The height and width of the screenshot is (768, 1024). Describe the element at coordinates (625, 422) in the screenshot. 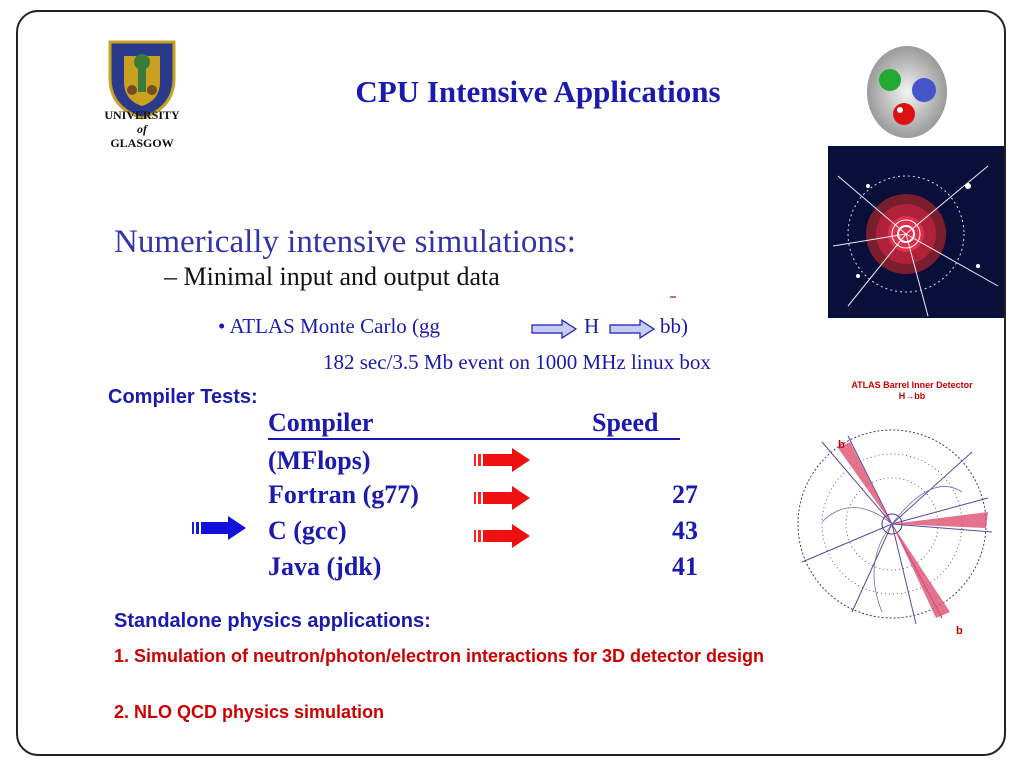

I see `col-speed: Speed` at that location.